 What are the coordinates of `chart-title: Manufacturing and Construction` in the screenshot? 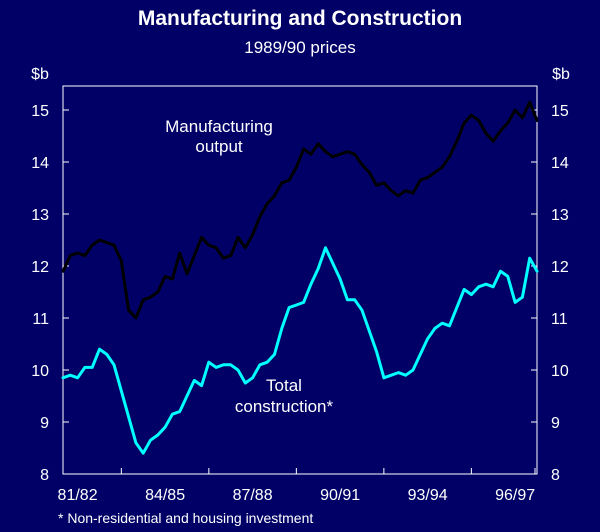 It's located at (300, 18).